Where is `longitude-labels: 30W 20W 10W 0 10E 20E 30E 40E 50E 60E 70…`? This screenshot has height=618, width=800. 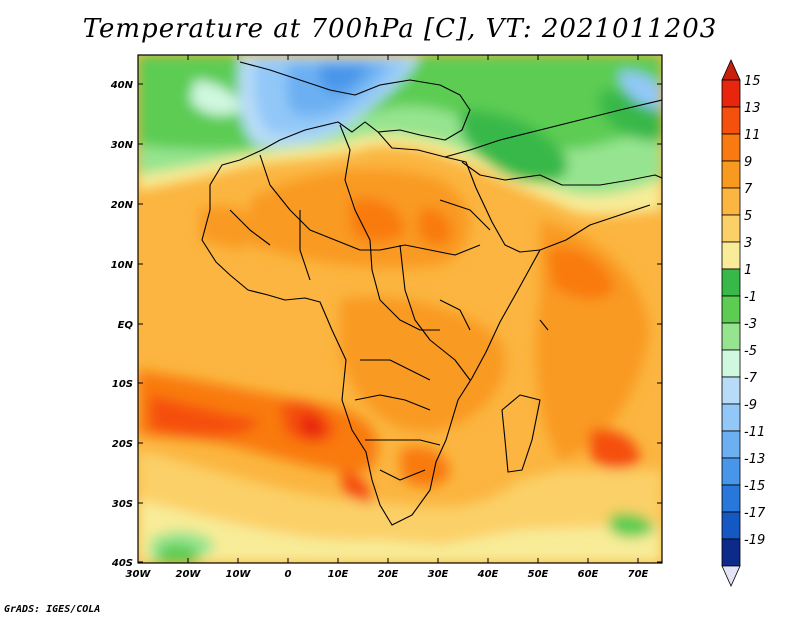 longitude-labels: 30W 20W 10W 0 10E 20E 30E 40E 50E 60E 70… is located at coordinates (387, 574).